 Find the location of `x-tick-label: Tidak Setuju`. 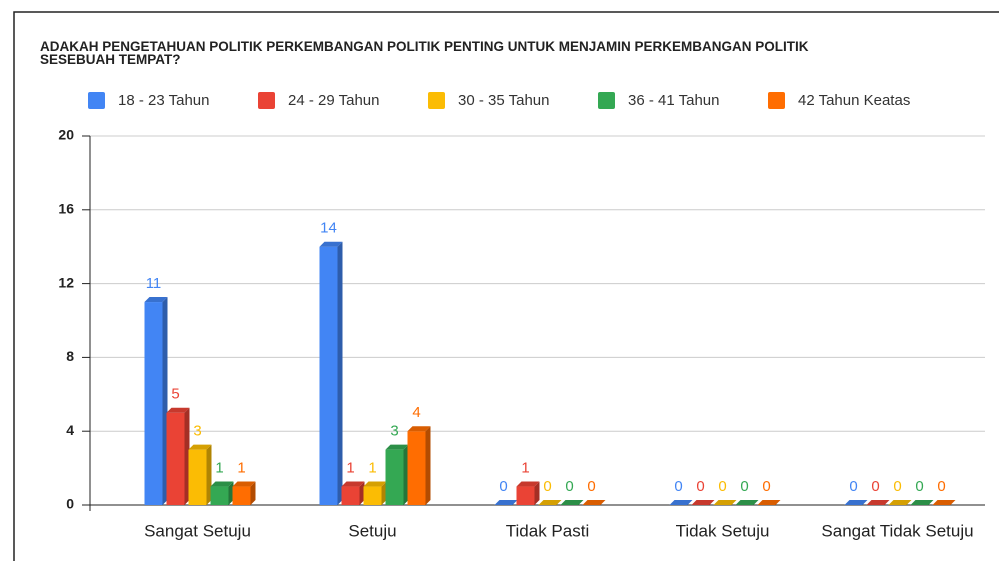

x-tick-label: Tidak Setuju is located at coordinates (723, 530).